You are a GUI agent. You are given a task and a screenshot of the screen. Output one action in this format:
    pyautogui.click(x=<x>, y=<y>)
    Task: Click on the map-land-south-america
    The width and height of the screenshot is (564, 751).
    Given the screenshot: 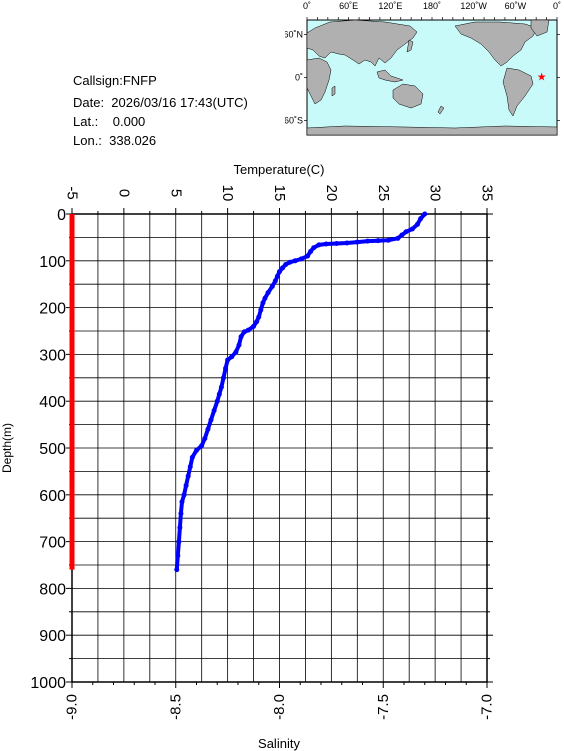 What is the action you would take?
    pyautogui.click(x=518, y=92)
    